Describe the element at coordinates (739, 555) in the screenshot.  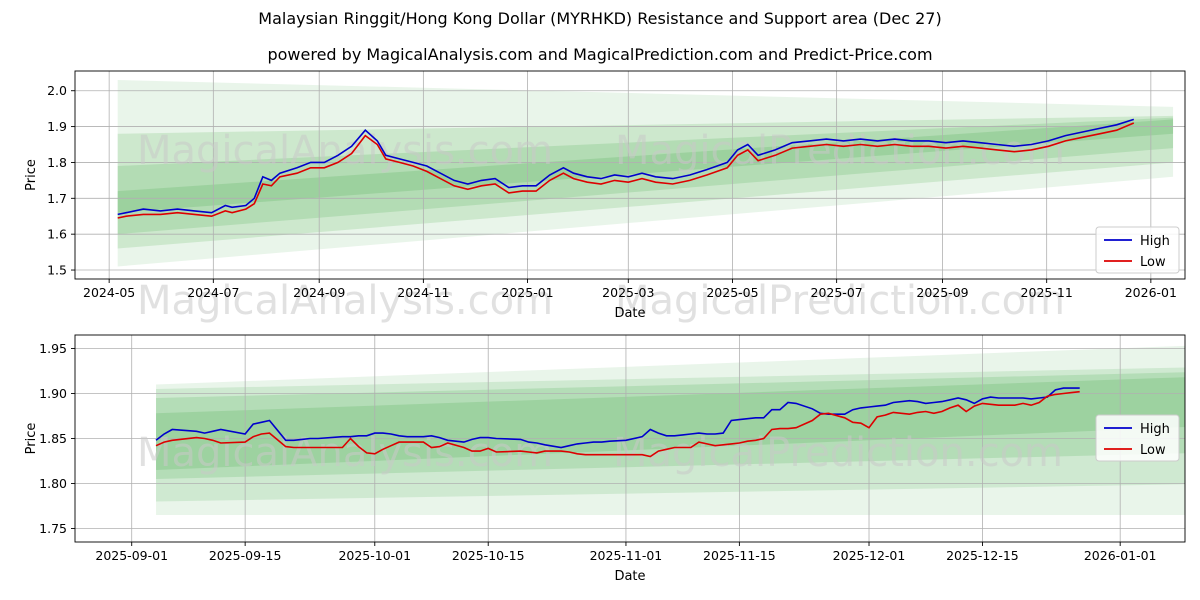
I see `x-tick-label: 2025-11-15` at that location.